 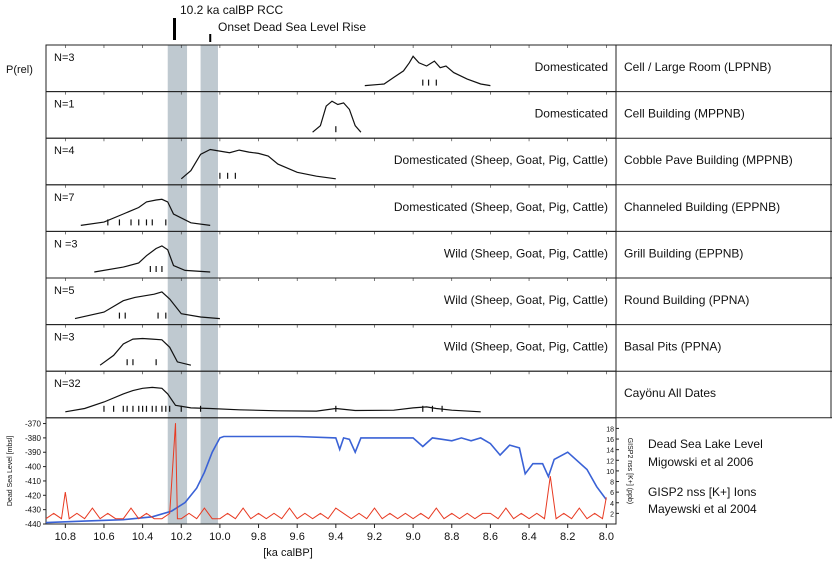 What do you see at coordinates (33, 452) in the screenshot?
I see `y-left-tick-label: -390` at bounding box center [33, 452].